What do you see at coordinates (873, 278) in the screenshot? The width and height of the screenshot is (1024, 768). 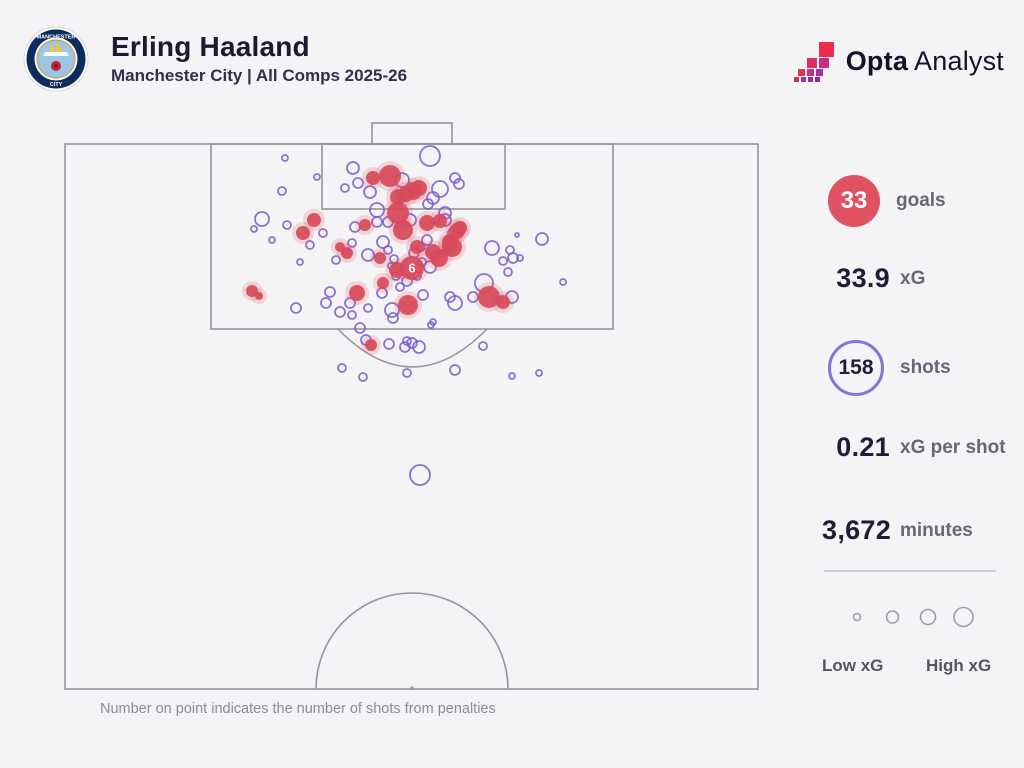 I see `stat-xg: 33.9 xG` at bounding box center [873, 278].